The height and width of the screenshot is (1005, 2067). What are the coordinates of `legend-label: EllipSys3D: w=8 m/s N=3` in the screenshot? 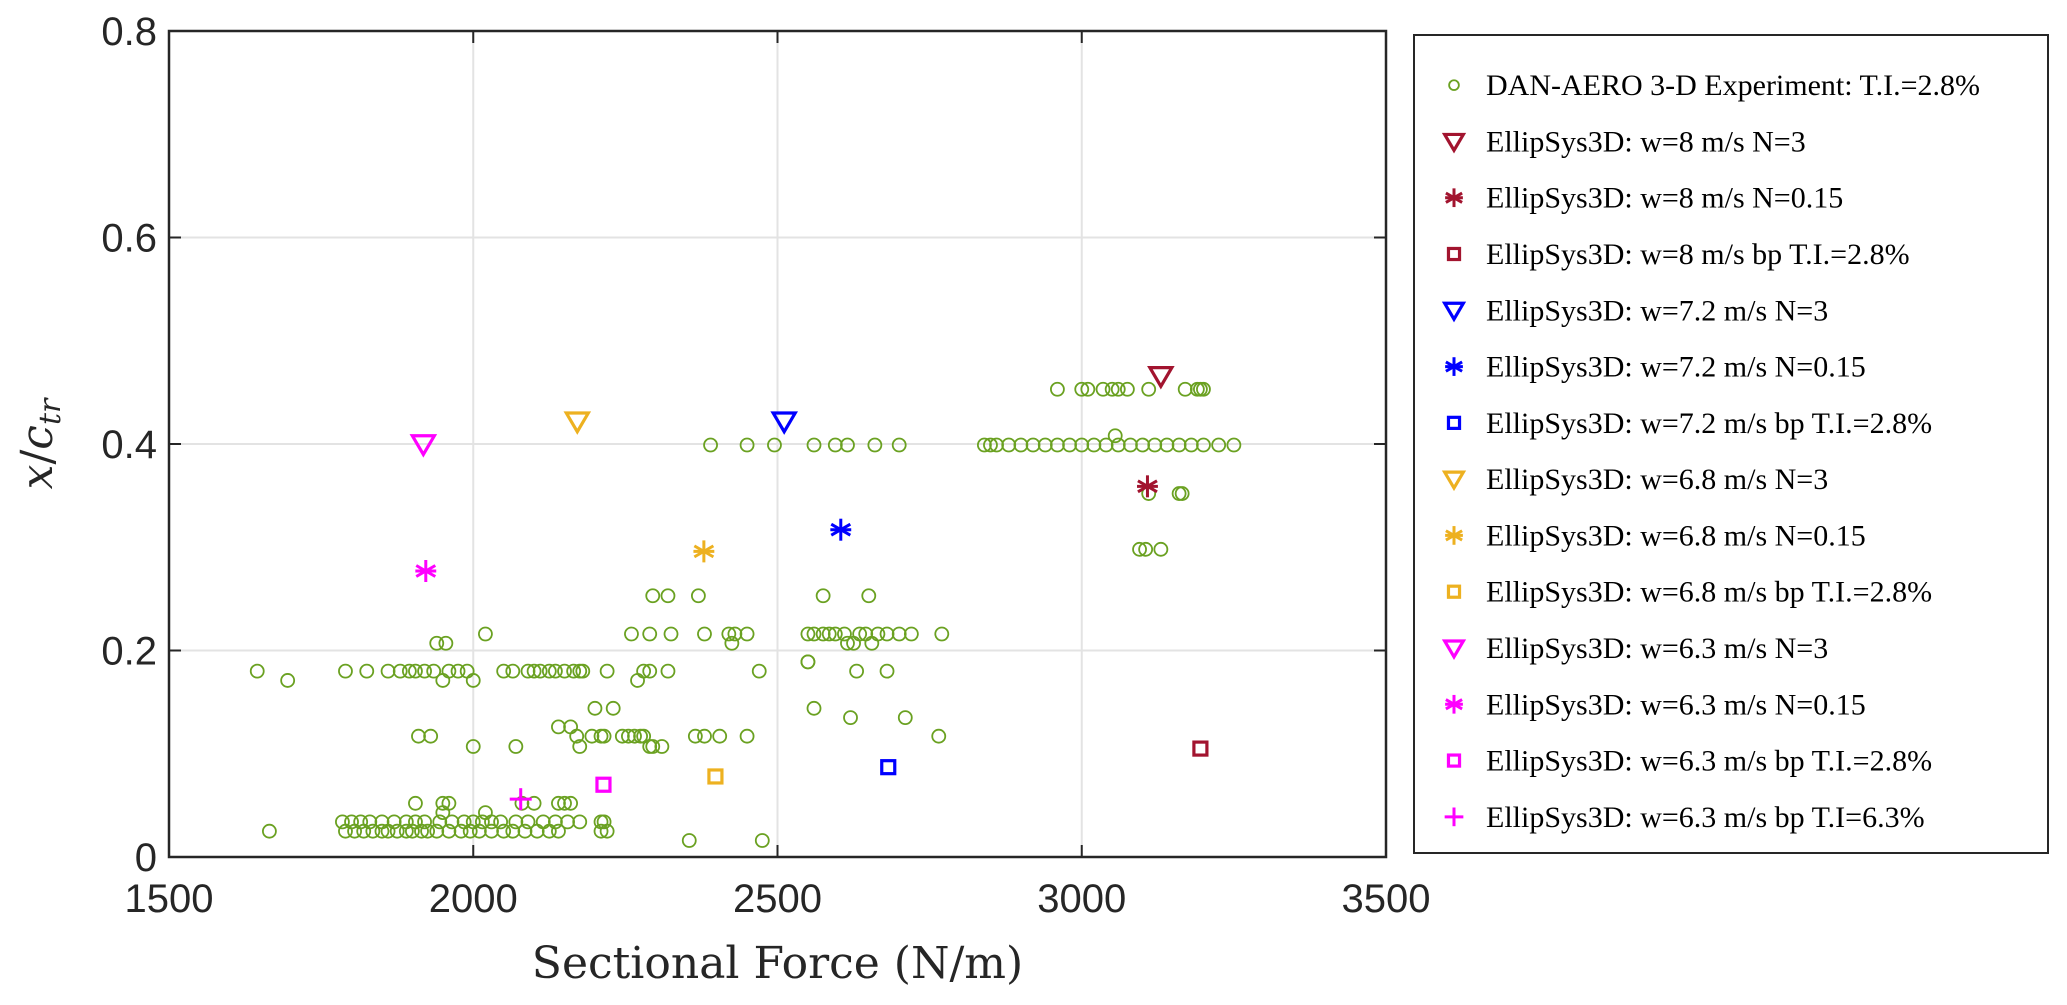 It's located at (1646, 141).